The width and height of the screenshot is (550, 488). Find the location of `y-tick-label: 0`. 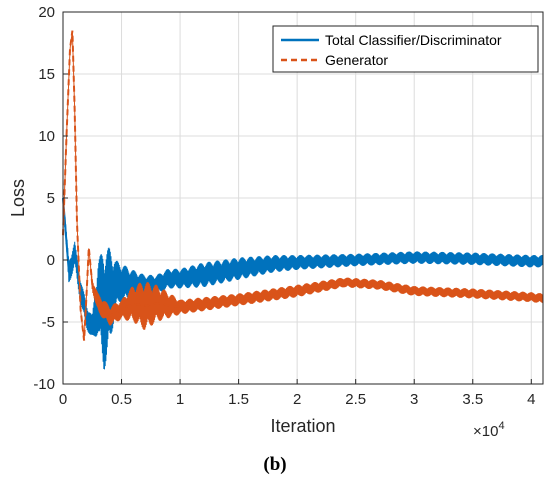

y-tick-label: 0 is located at coordinates (51, 260).